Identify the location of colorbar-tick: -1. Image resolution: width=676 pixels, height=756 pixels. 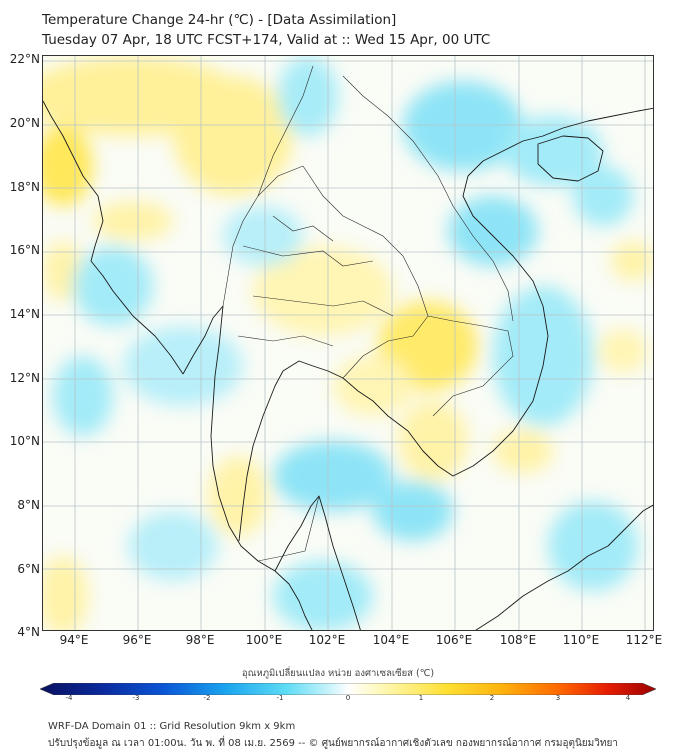
(280, 698).